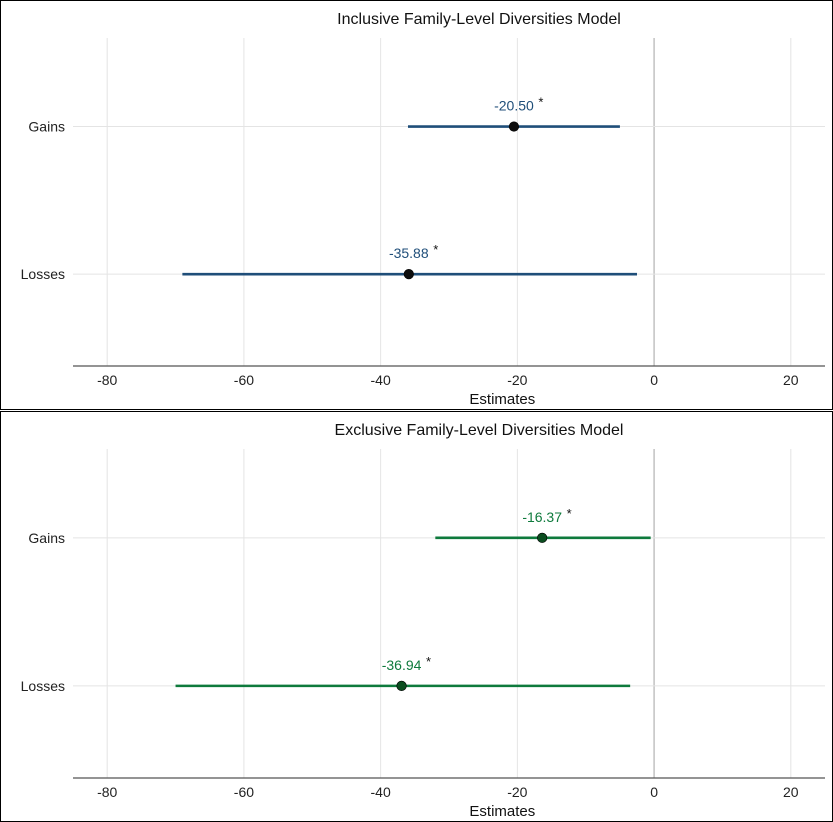 This screenshot has width=833, height=822. What do you see at coordinates (409, 253) in the screenshot?
I see `estimate-label: -35.88` at bounding box center [409, 253].